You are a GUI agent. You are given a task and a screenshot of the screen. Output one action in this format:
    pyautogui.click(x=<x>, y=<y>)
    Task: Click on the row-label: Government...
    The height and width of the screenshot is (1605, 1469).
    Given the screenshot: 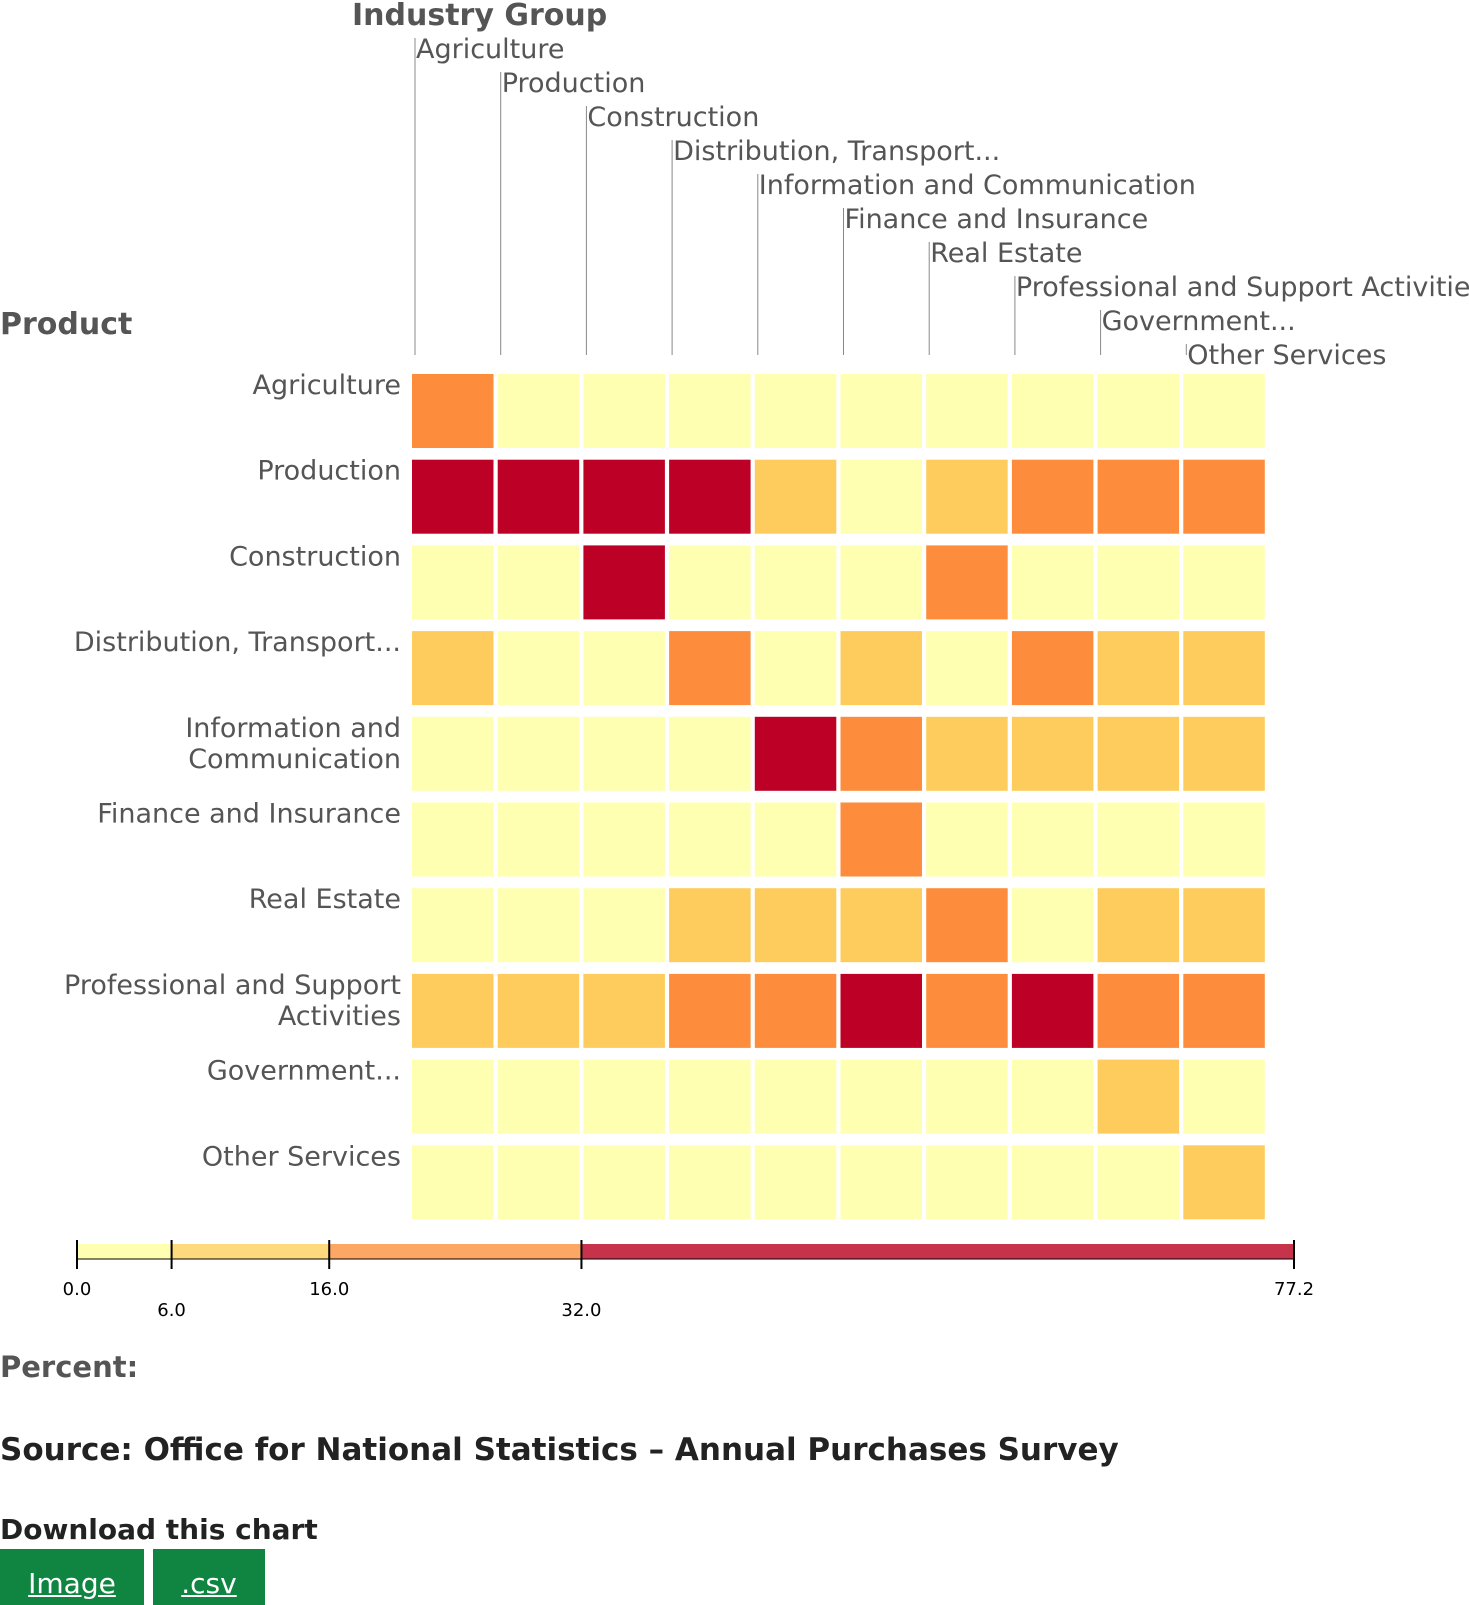 What is the action you would take?
    pyautogui.click(x=304, y=1071)
    